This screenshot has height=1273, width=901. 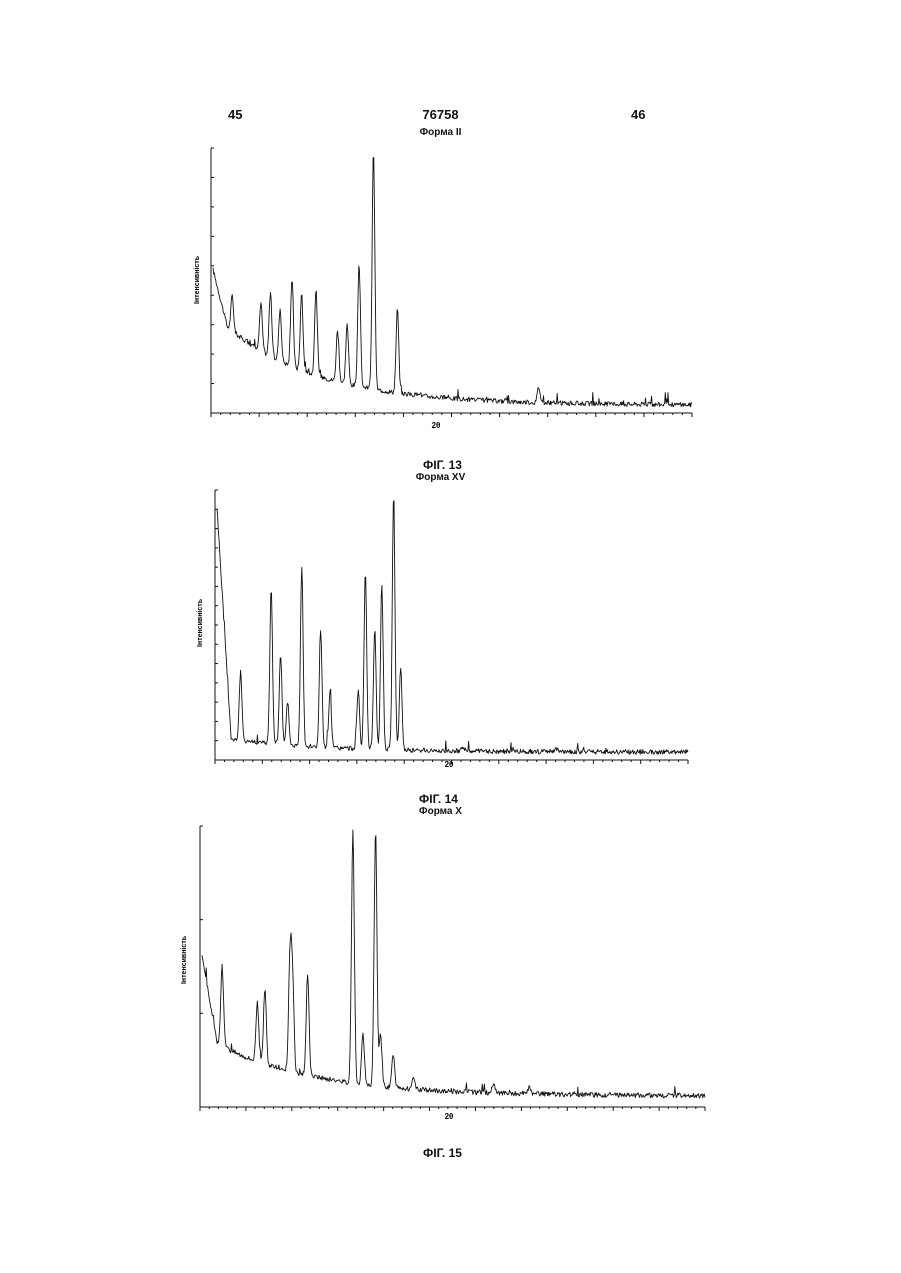 I want to click on x-axis-label: 2θ, so click(x=449, y=1116).